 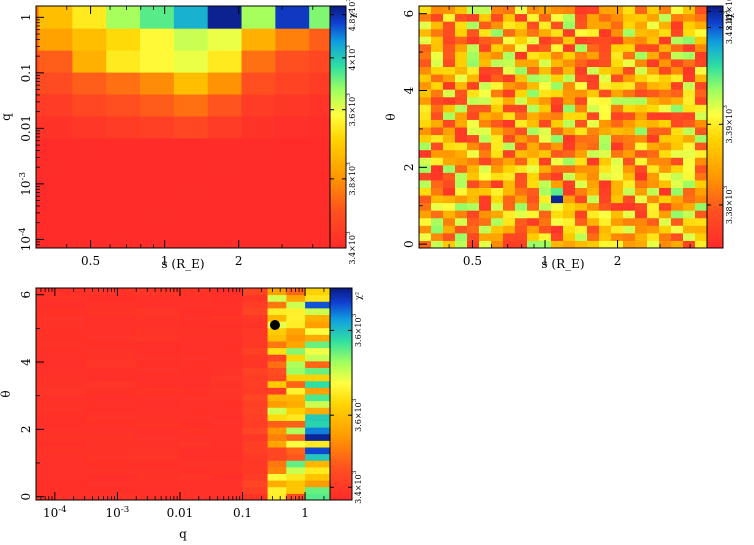 I want to click on y-axis-label: θ, so click(x=6, y=393).